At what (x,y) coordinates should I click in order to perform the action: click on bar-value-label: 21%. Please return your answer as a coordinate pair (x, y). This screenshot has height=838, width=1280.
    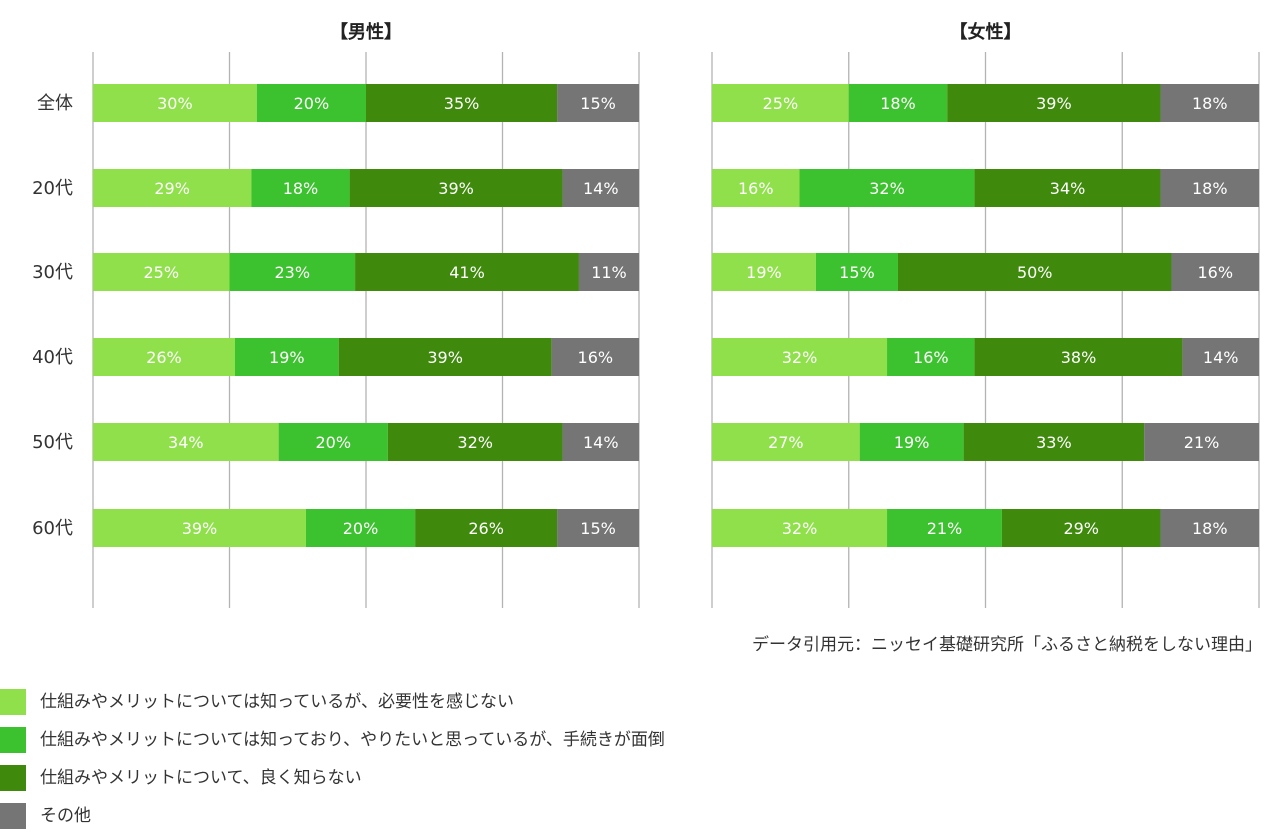
    Looking at the image, I should click on (945, 528).